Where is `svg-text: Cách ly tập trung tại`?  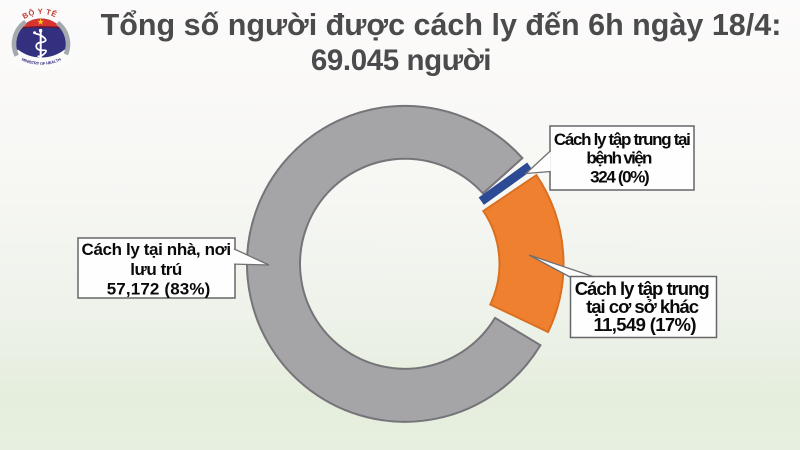 svg-text: Cách ly tập trung tại is located at coordinates (622, 139).